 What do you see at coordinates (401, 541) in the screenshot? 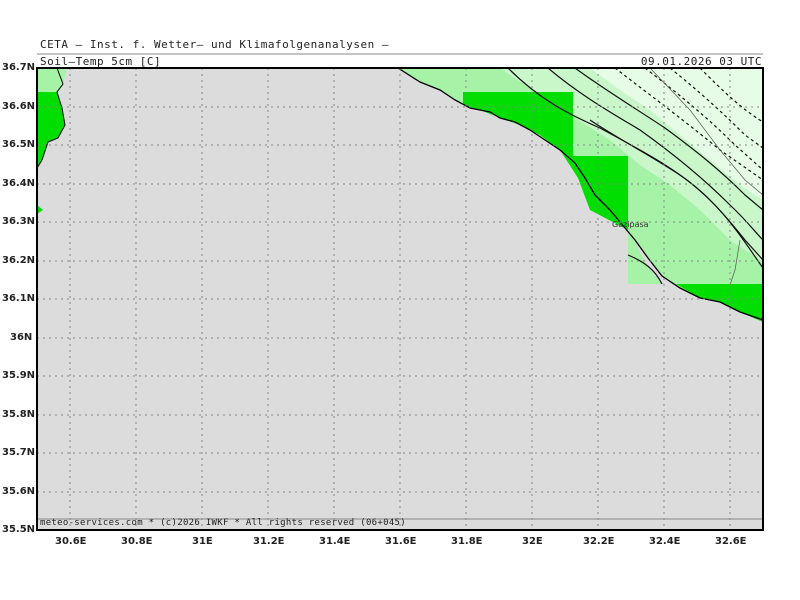
I see `lon-label: 31.6E` at bounding box center [401, 541].